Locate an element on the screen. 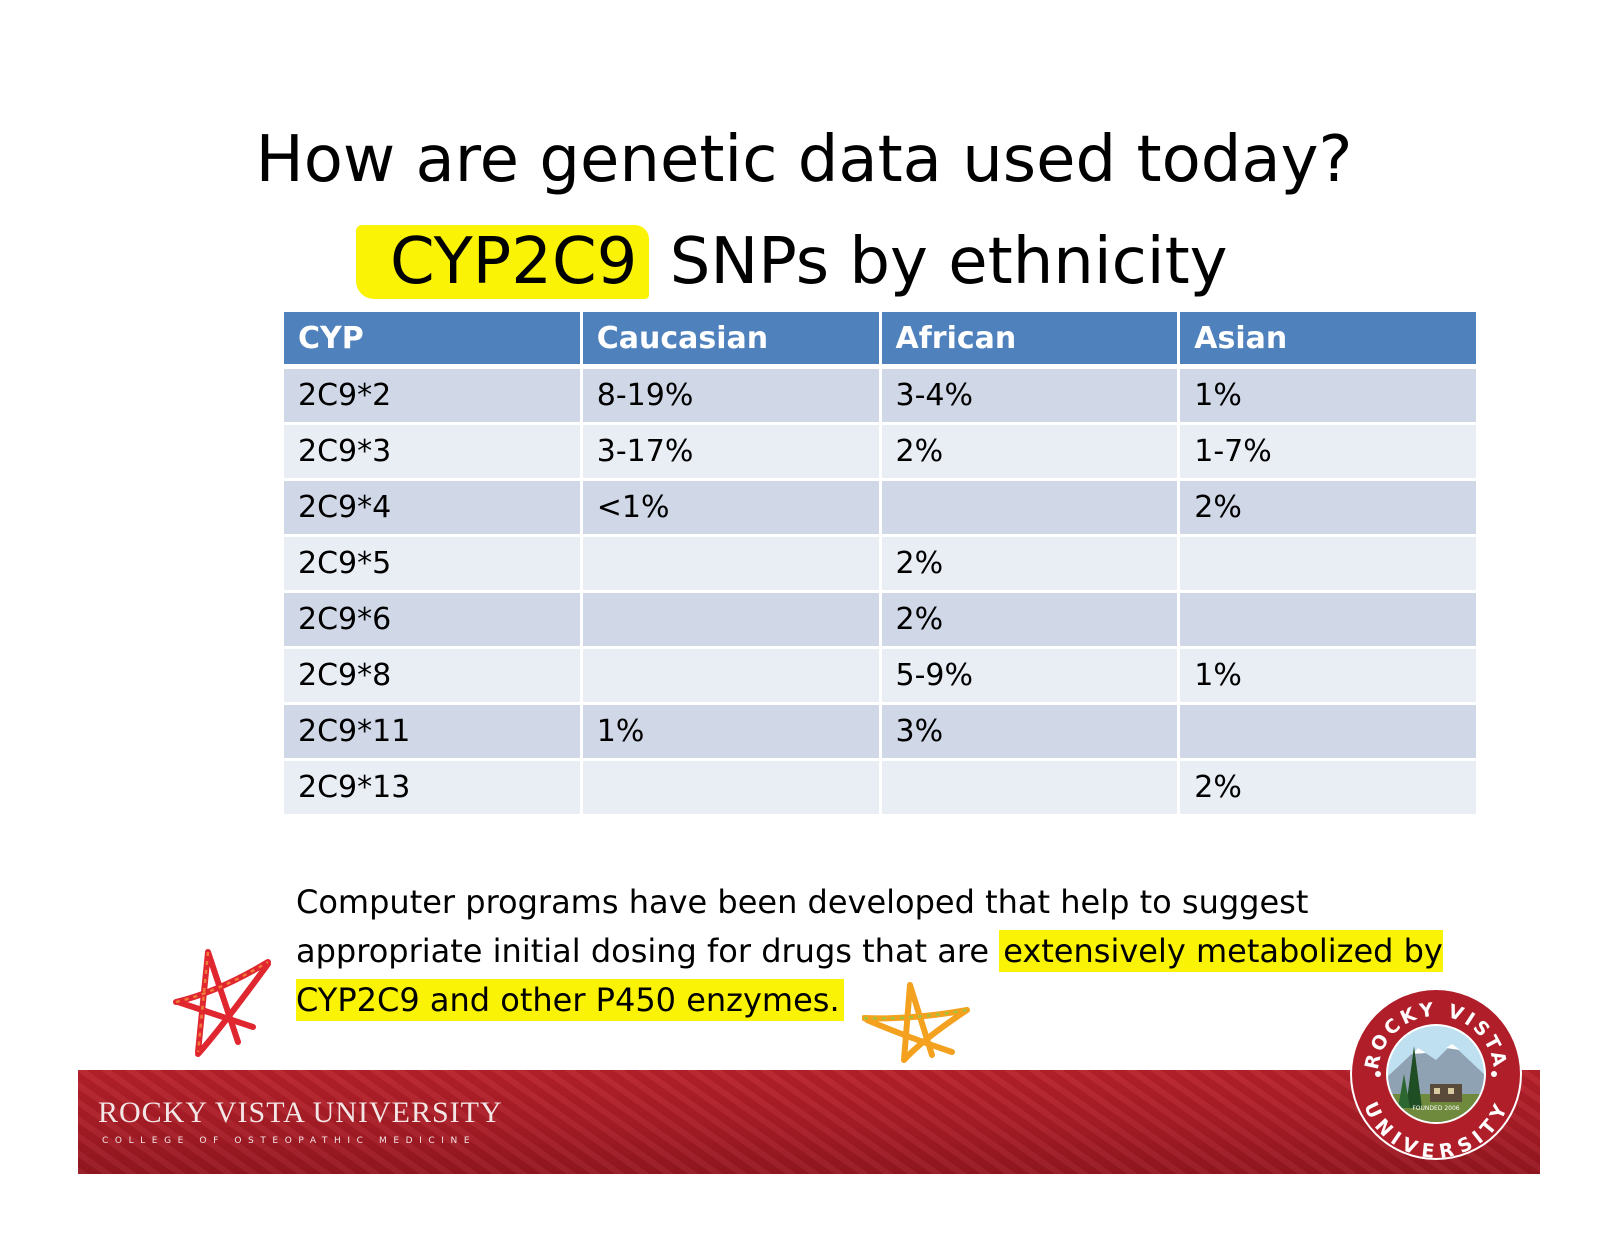 This screenshot has height=1245, width=1608. university-name: ROCKY VISTA UNIVERSITY is located at coordinates (300, 1112).